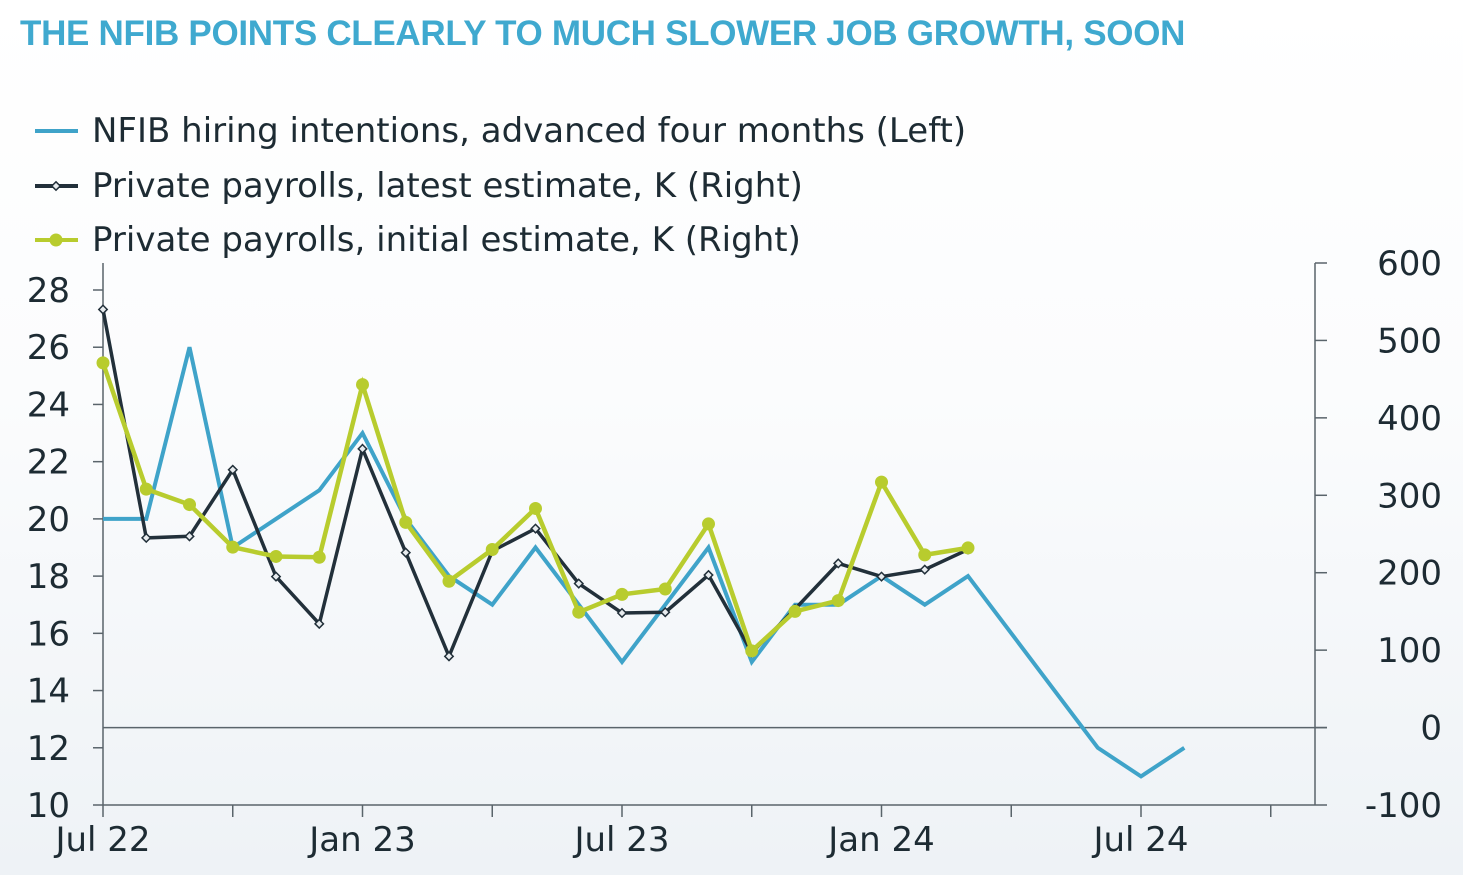  Describe the element at coordinates (1409, 574) in the screenshot. I see `right-axis-tick-label: 200` at that location.